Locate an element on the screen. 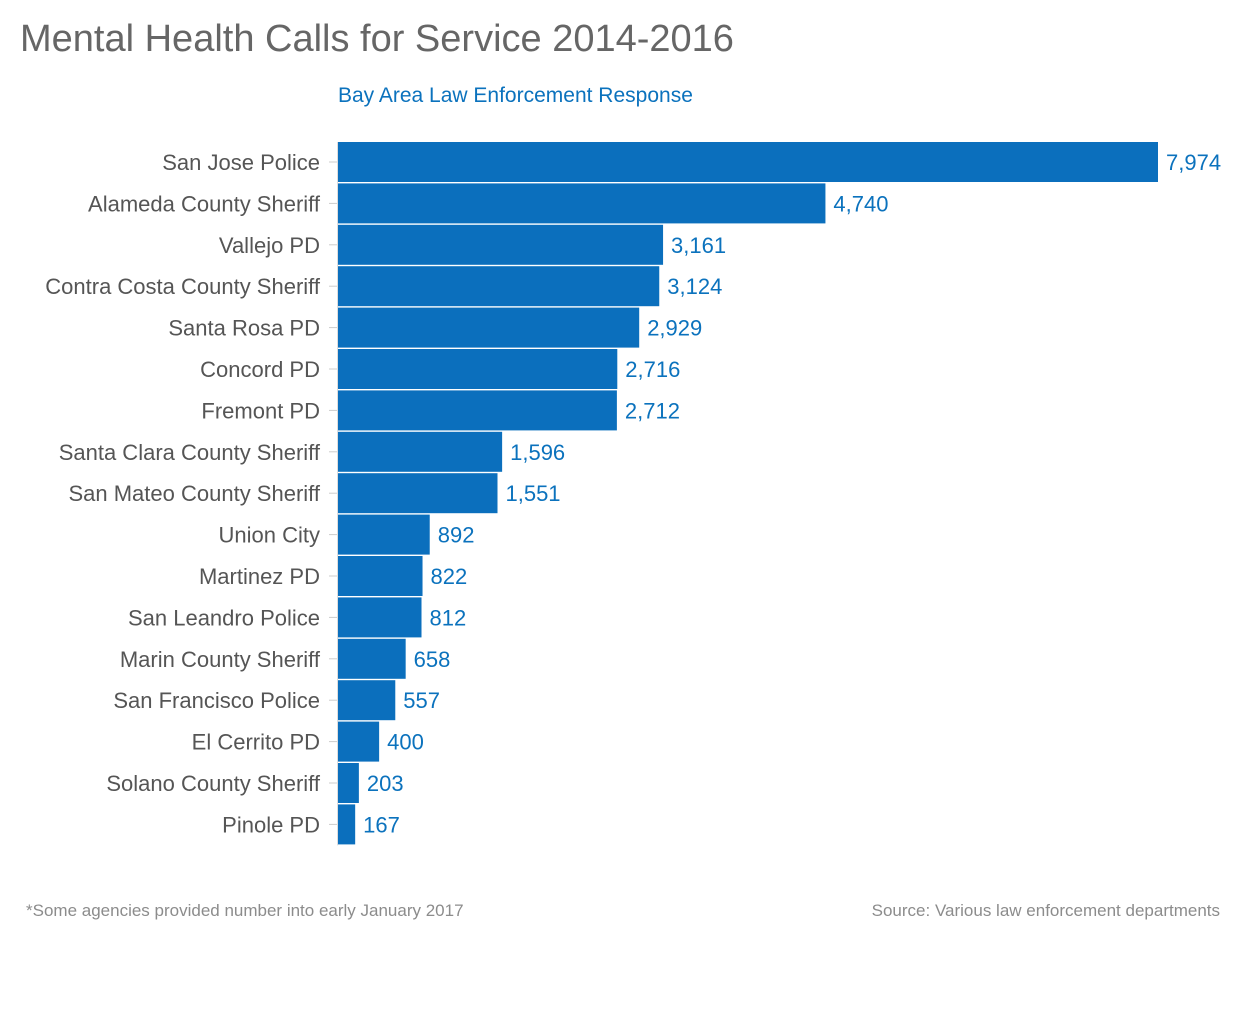 Image resolution: width=1240 pixels, height=1012 pixels. category-label: Martinez PD is located at coordinates (259, 576).